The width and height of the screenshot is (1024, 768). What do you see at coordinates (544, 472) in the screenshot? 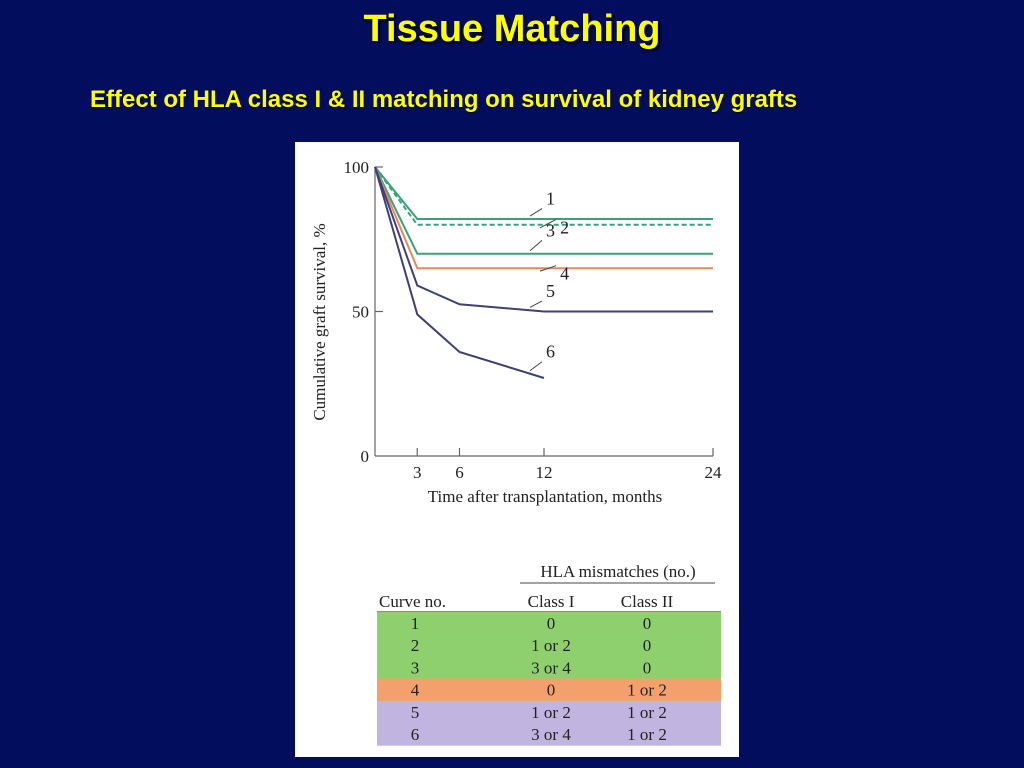
I see `x-tick-label: 12` at bounding box center [544, 472].